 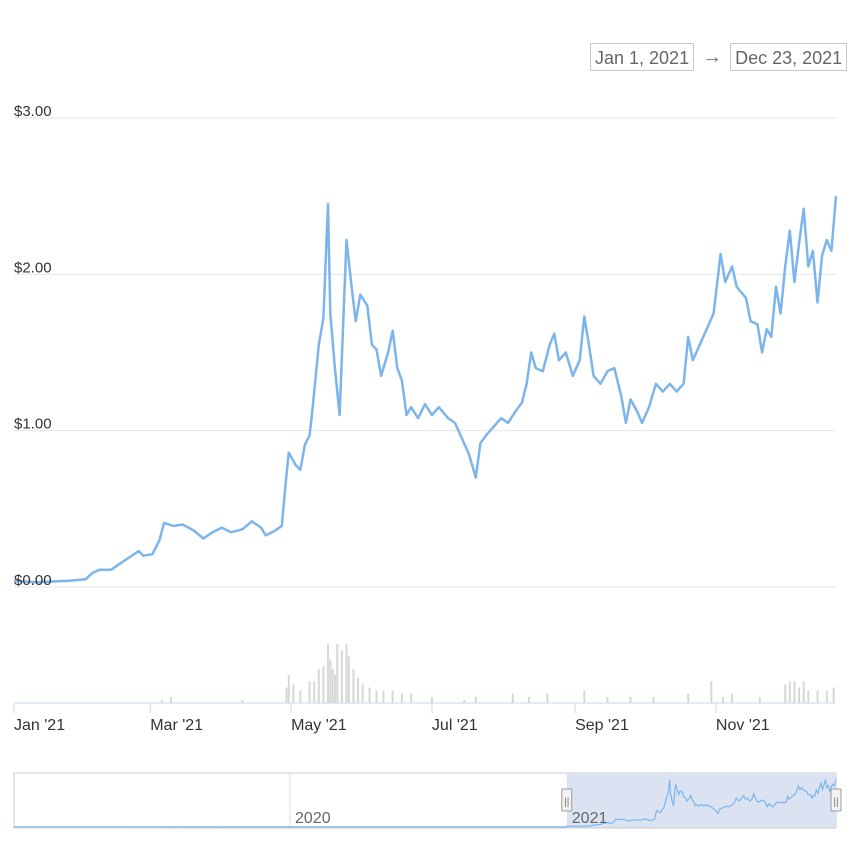 What do you see at coordinates (701, 800) in the screenshot?
I see `navigator-selection` at bounding box center [701, 800].